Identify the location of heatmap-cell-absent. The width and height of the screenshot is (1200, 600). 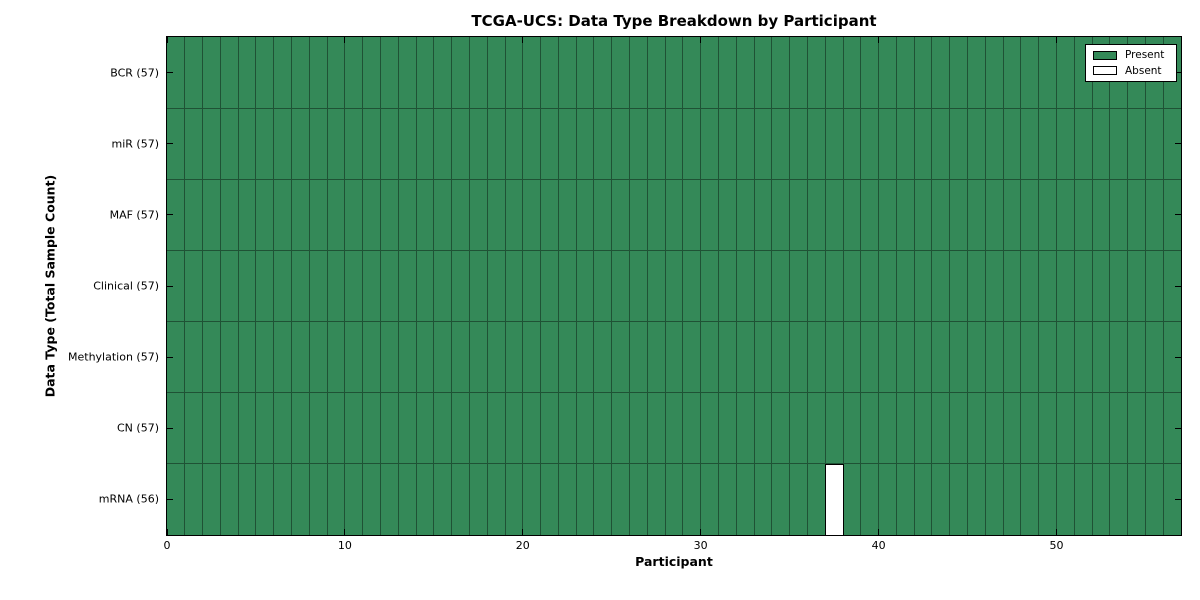
(834, 499).